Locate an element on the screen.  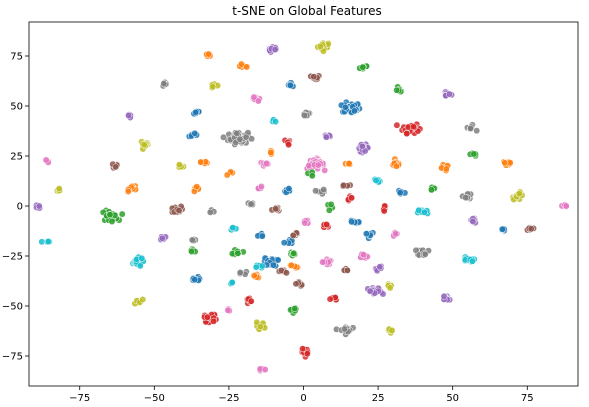
x-tick-label: 50 is located at coordinates (452, 398).